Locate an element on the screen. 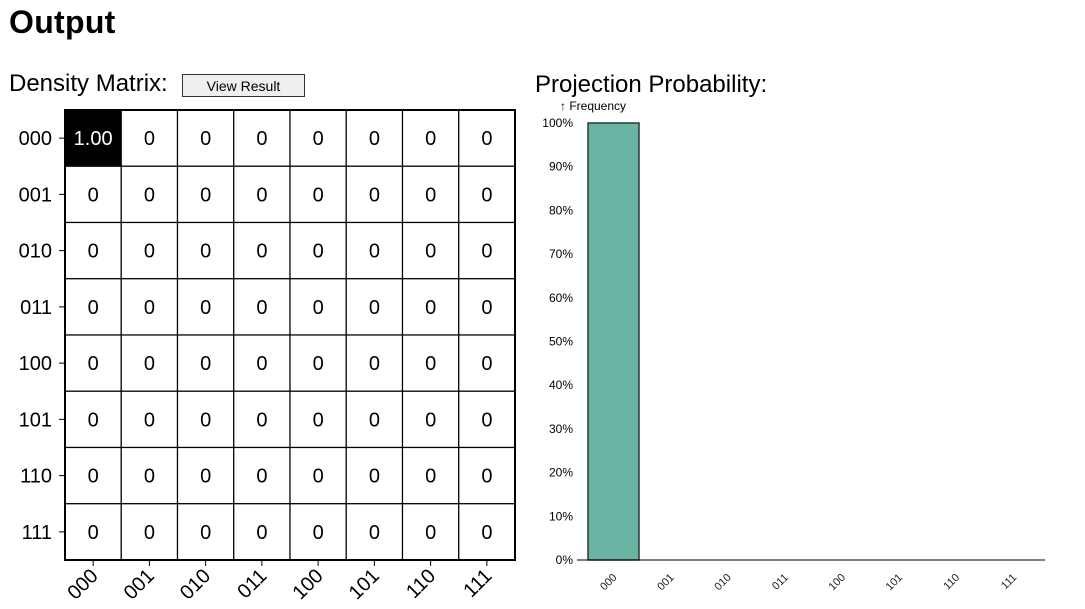 The width and height of the screenshot is (1085, 609). y-tick-label: 0% is located at coordinates (565, 560).